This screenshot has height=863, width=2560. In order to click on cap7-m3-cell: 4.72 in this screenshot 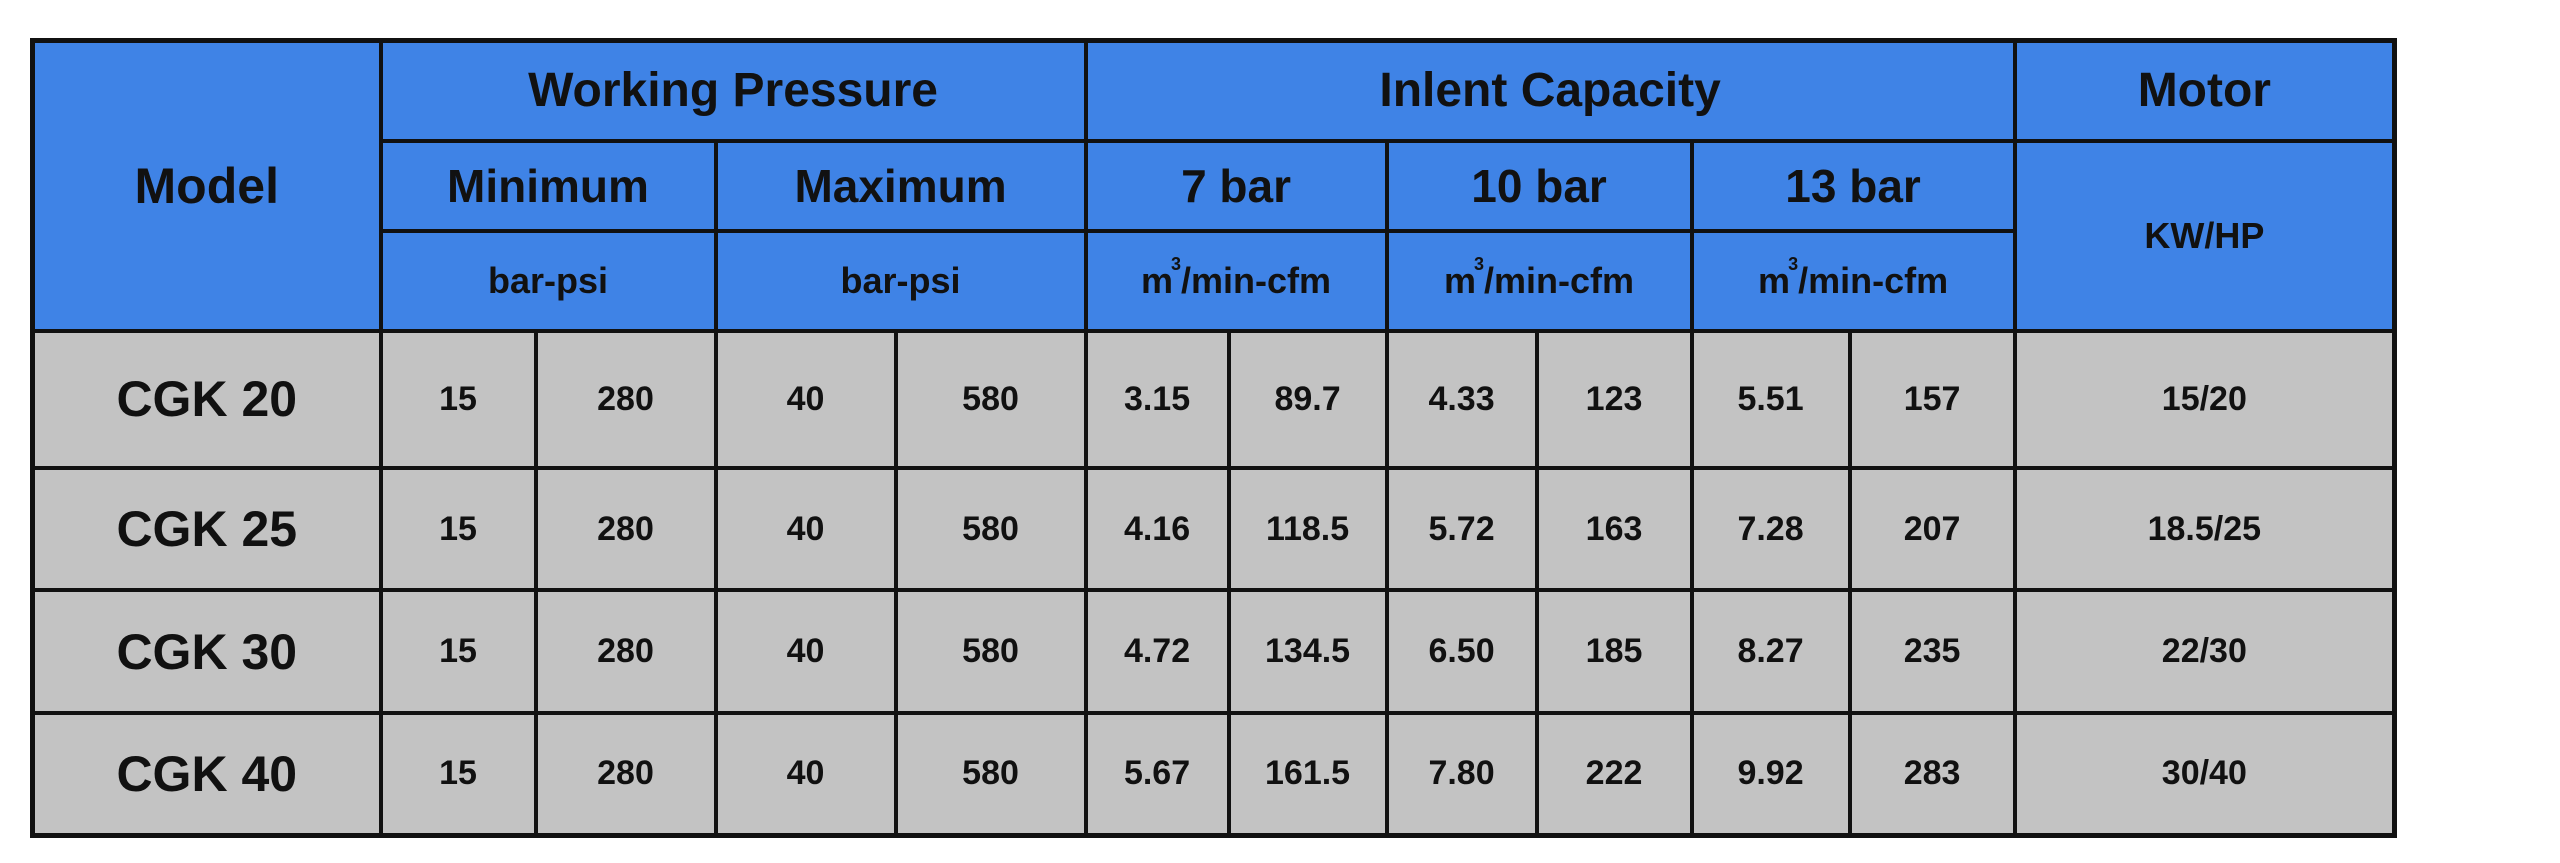, I will do `click(1157, 651)`.